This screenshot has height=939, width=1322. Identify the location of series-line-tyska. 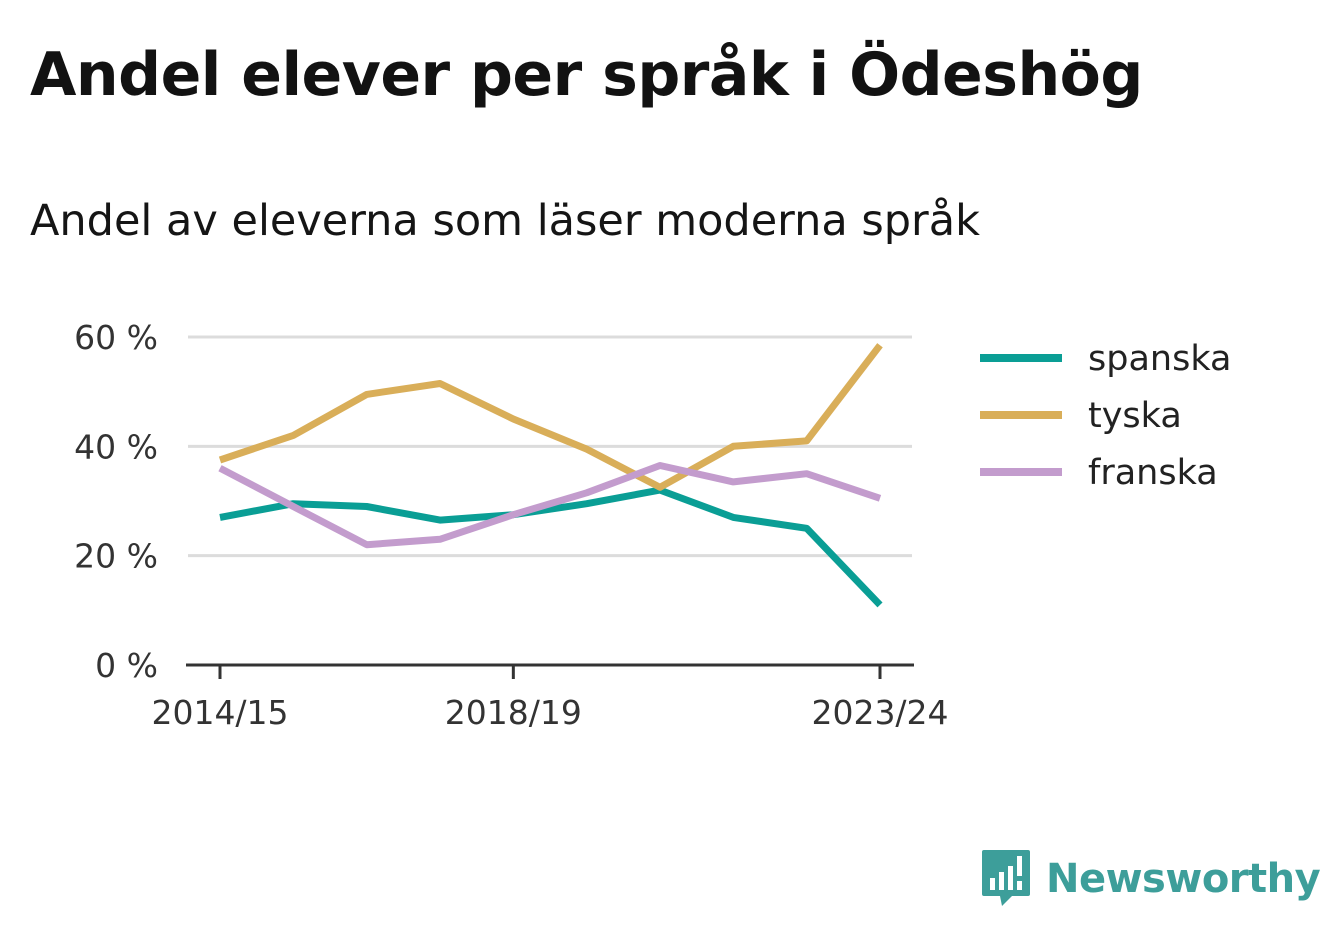
(550, 417).